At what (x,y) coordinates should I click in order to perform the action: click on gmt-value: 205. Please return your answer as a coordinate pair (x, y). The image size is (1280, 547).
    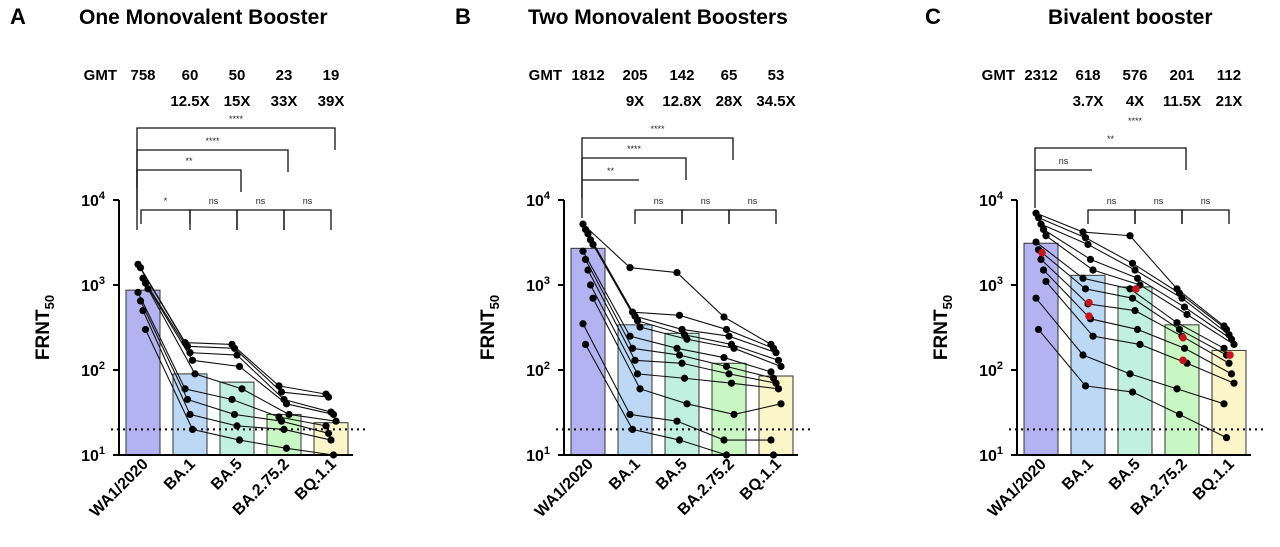
    Looking at the image, I should click on (634, 75).